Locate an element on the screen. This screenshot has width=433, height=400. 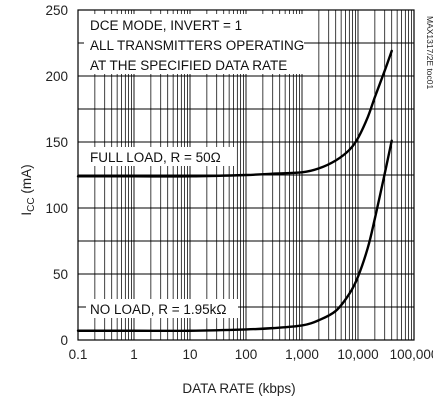
x-tick-label: 1 is located at coordinates (134, 354).